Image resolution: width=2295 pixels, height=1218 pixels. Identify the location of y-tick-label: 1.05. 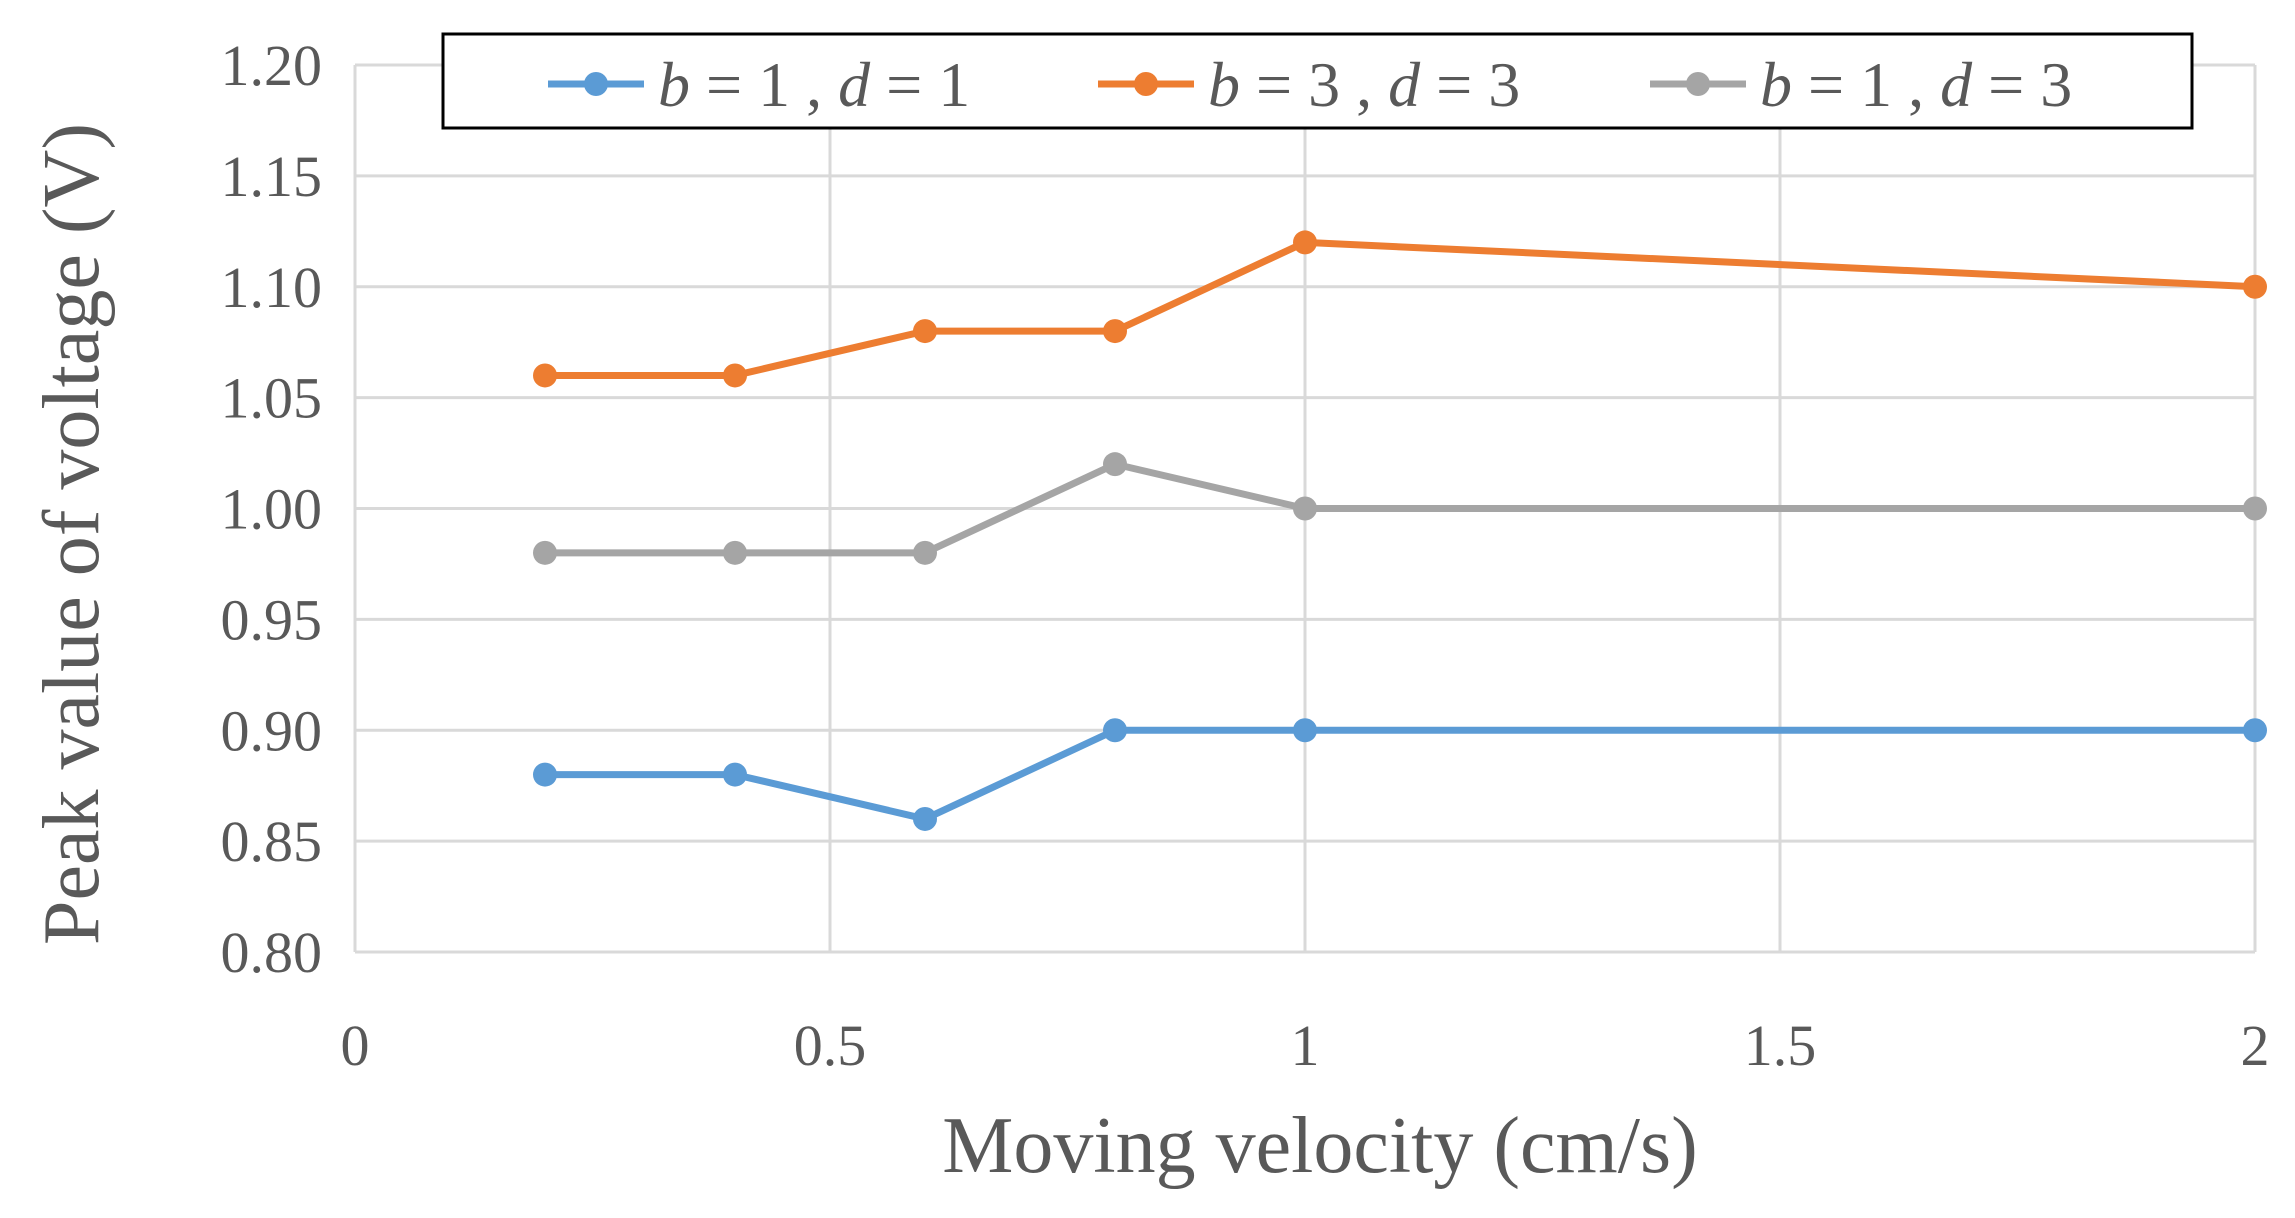
(272, 398).